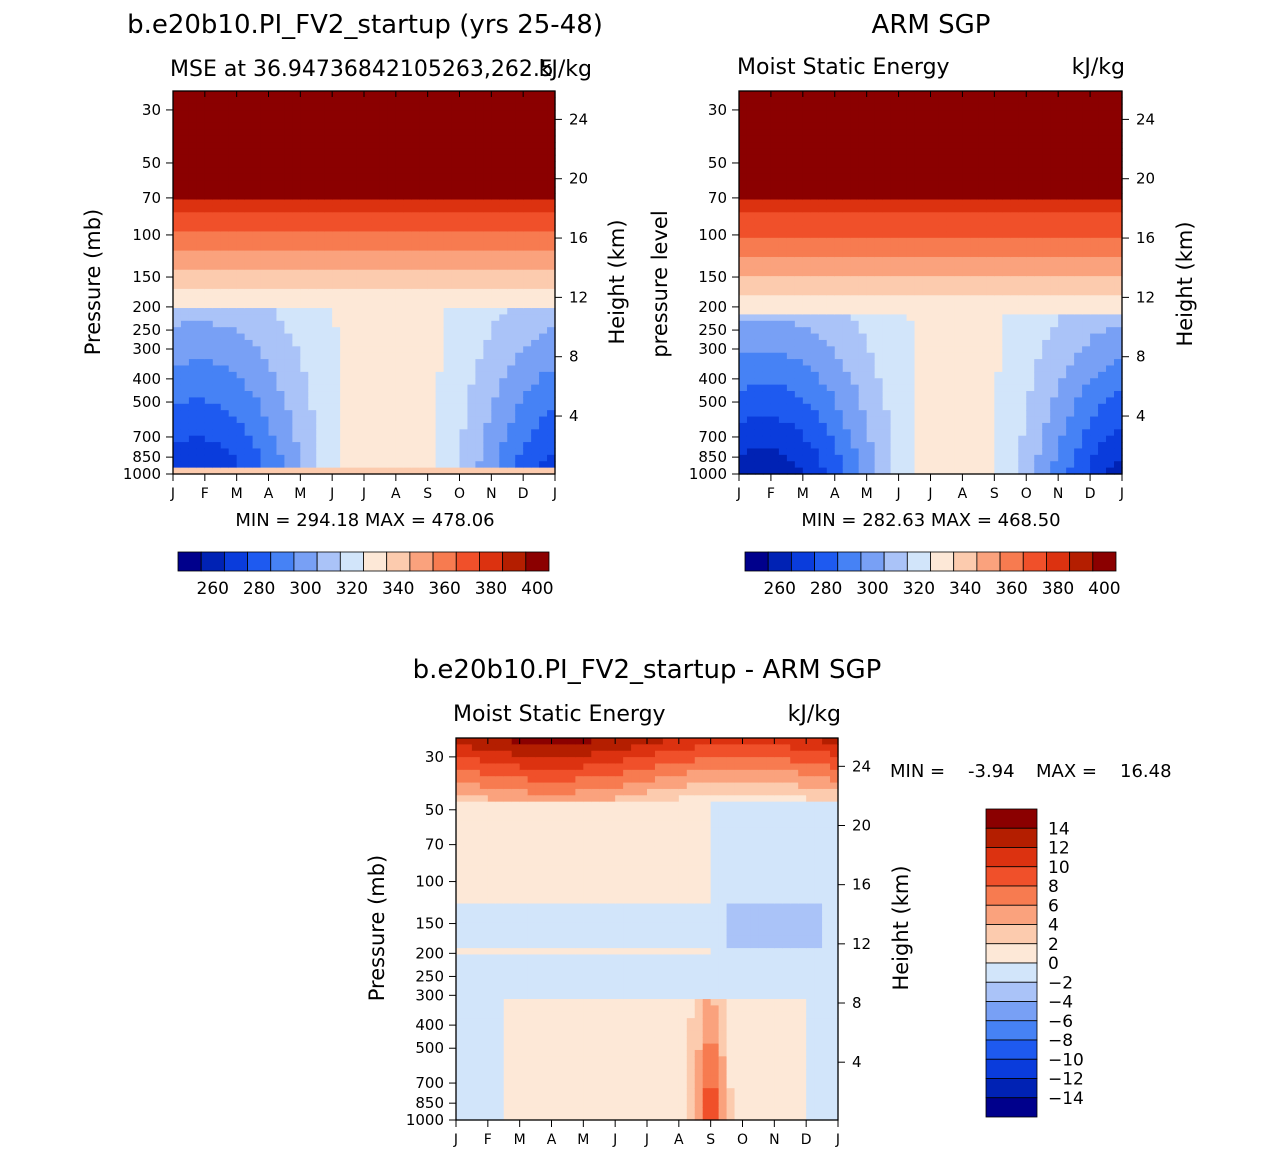 The width and height of the screenshot is (1285, 1158). Describe the element at coordinates (364, 520) in the screenshot. I see `model-stats: MIN = 294.18 MAX = 478.06` at that location.